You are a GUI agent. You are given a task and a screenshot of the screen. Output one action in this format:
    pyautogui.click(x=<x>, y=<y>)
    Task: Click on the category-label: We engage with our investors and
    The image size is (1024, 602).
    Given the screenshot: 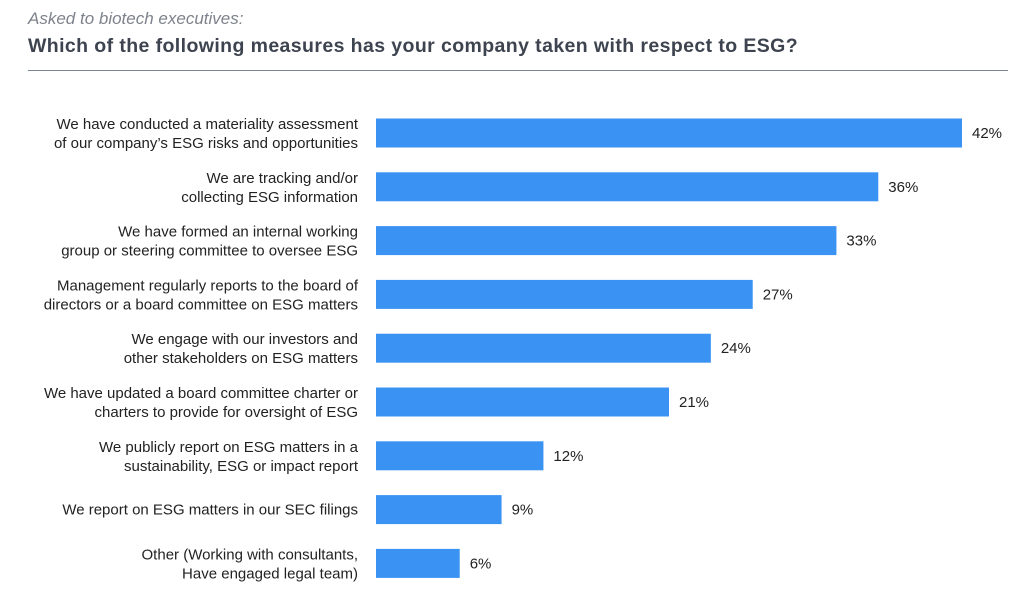 What is the action you would take?
    pyautogui.click(x=244, y=339)
    